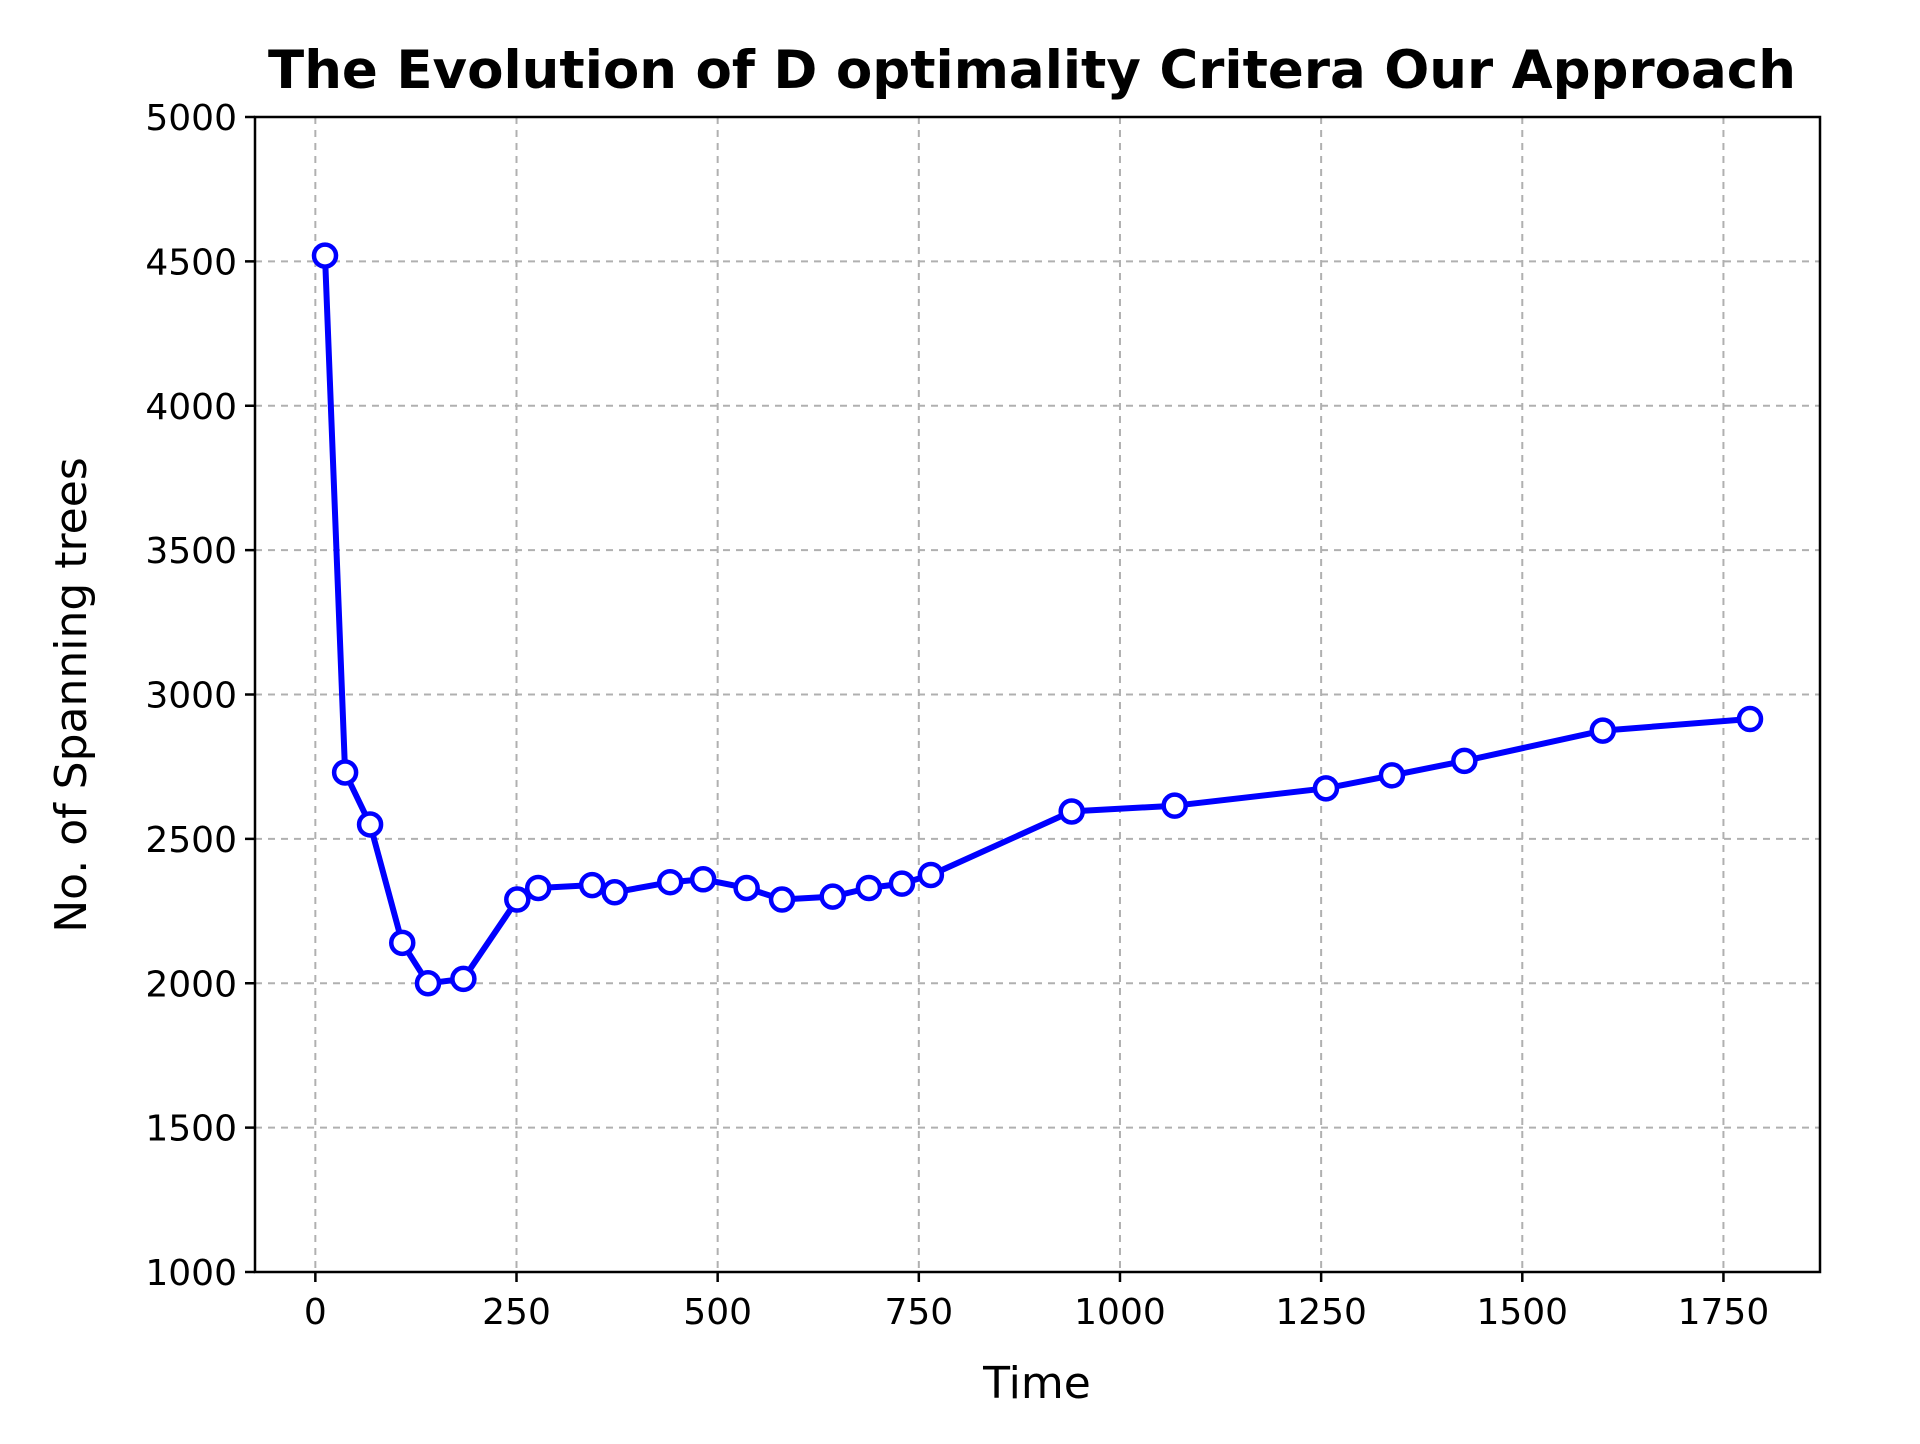 This screenshot has height=1444, width=1920. Describe the element at coordinates (1724, 1312) in the screenshot. I see `x-tick-label: 1750` at that location.